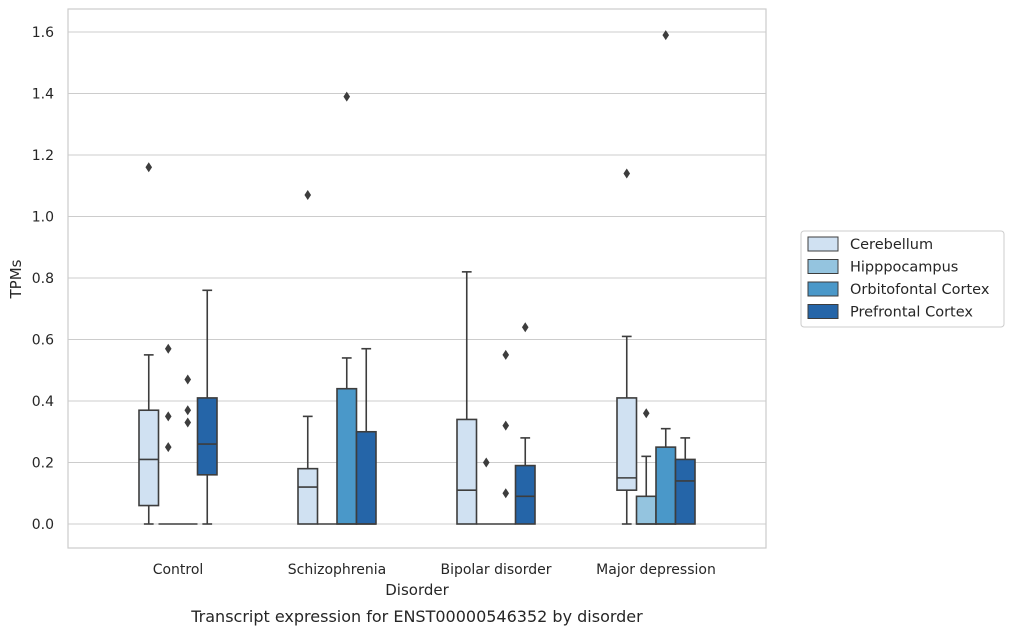  Describe the element at coordinates (43, 341) in the screenshot. I see `y-tick-label: 0.6` at that location.